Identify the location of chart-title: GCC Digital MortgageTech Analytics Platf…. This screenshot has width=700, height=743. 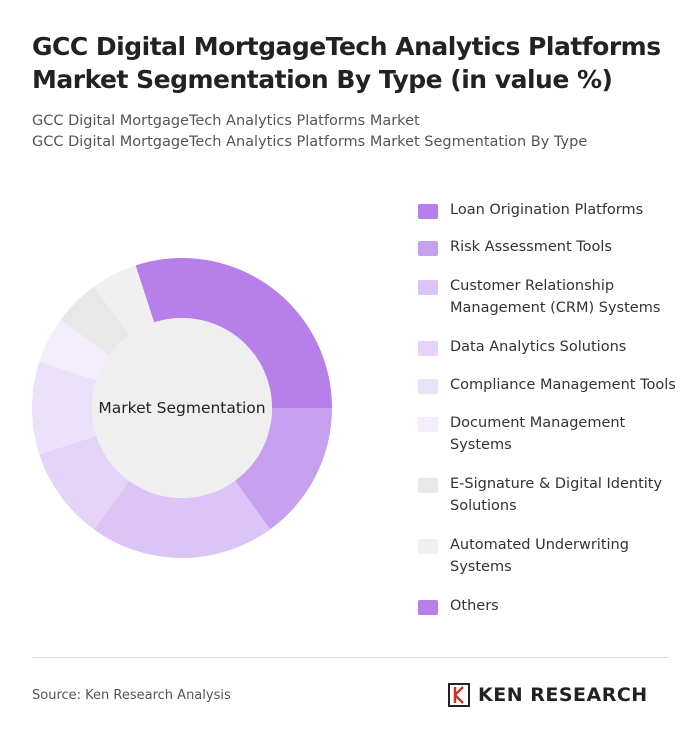
(346, 63).